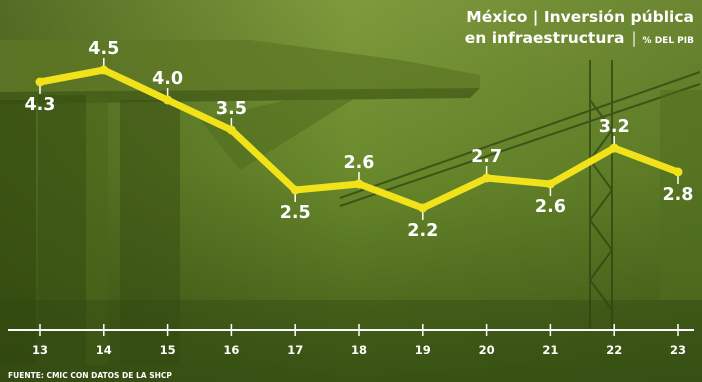 This screenshot has width=702, height=382. I want to click on x-tick-label: 15, so click(168, 350).